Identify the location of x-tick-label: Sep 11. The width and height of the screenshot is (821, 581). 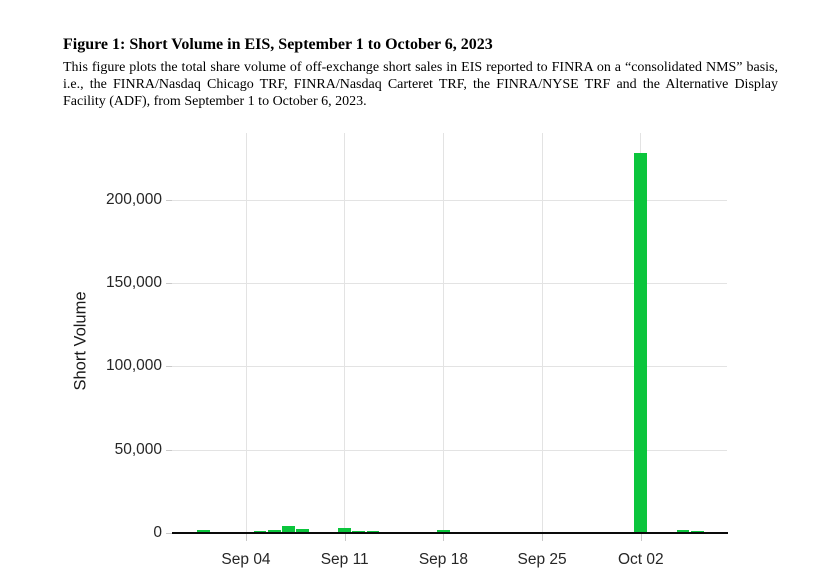
(344, 559).